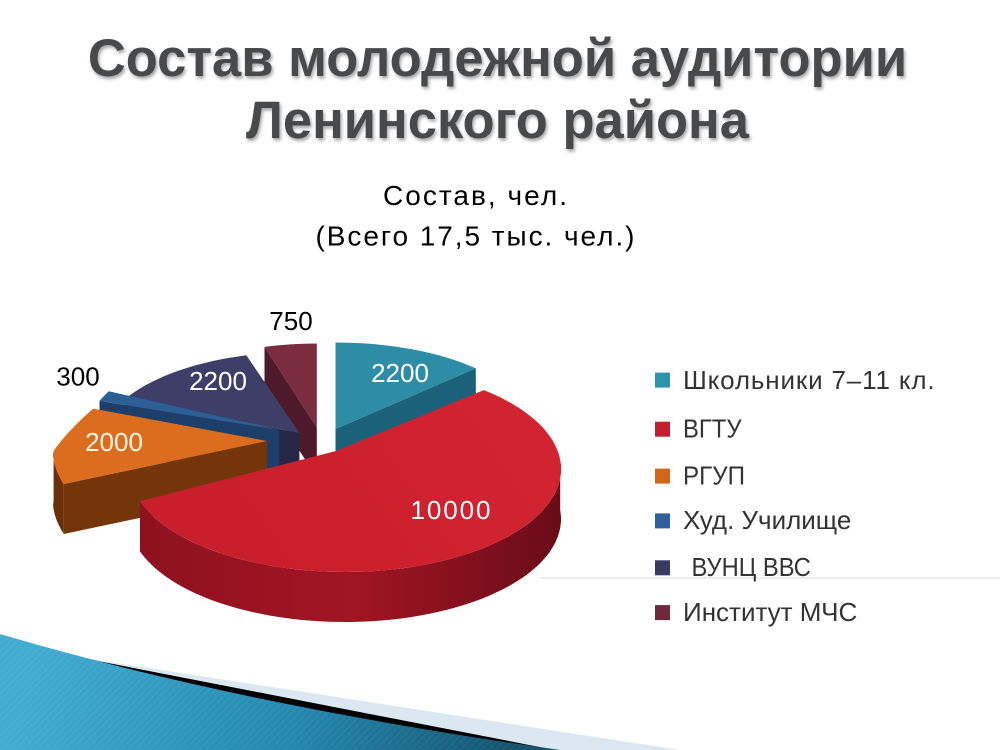 Image resolution: width=1000 pixels, height=750 pixels. Describe the element at coordinates (712, 429) in the screenshot. I see `svg-text: ВГТУ` at that location.